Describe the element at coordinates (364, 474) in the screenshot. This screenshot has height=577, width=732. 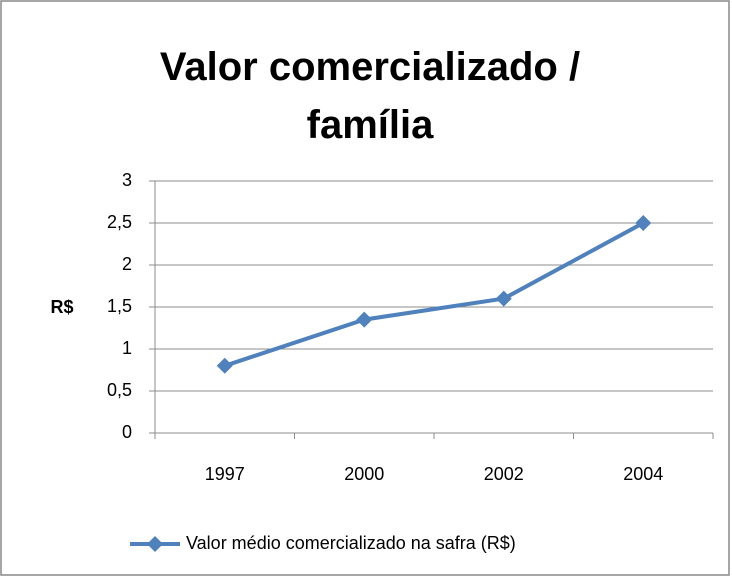
I see `x-tick-label: 2000` at that location.